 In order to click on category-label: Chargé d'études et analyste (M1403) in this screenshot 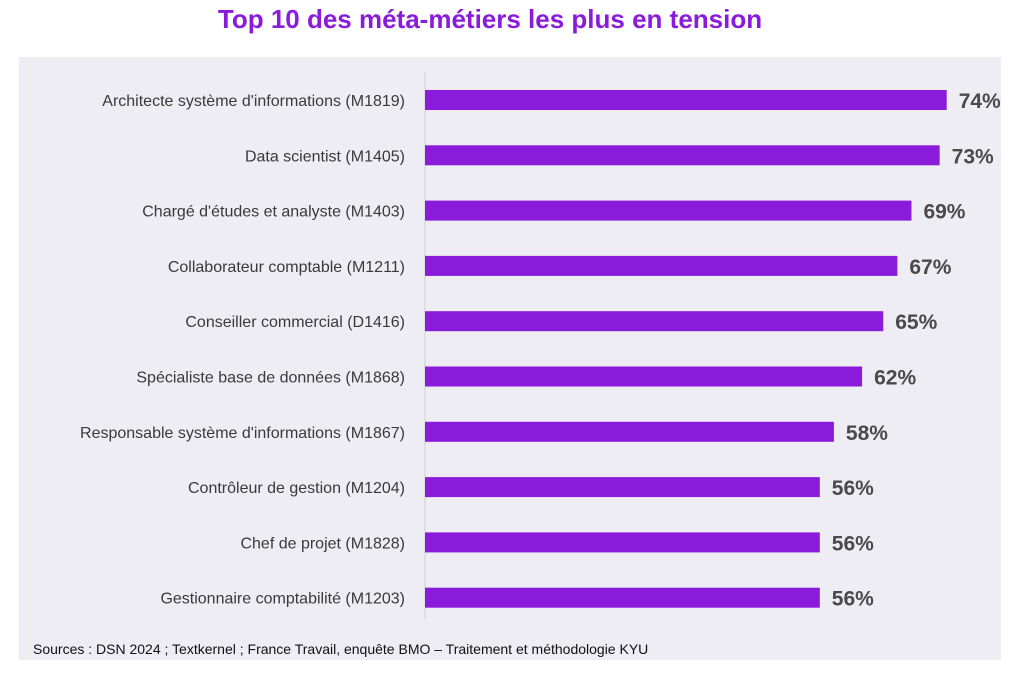, I will do `click(273, 212)`.